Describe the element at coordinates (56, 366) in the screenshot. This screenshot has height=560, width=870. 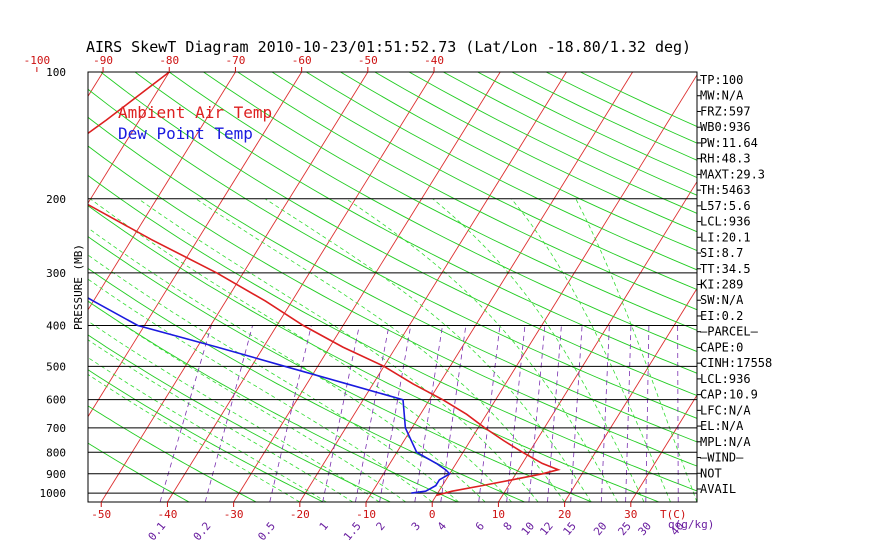
I see `pressure-tick-label: 500` at that location.